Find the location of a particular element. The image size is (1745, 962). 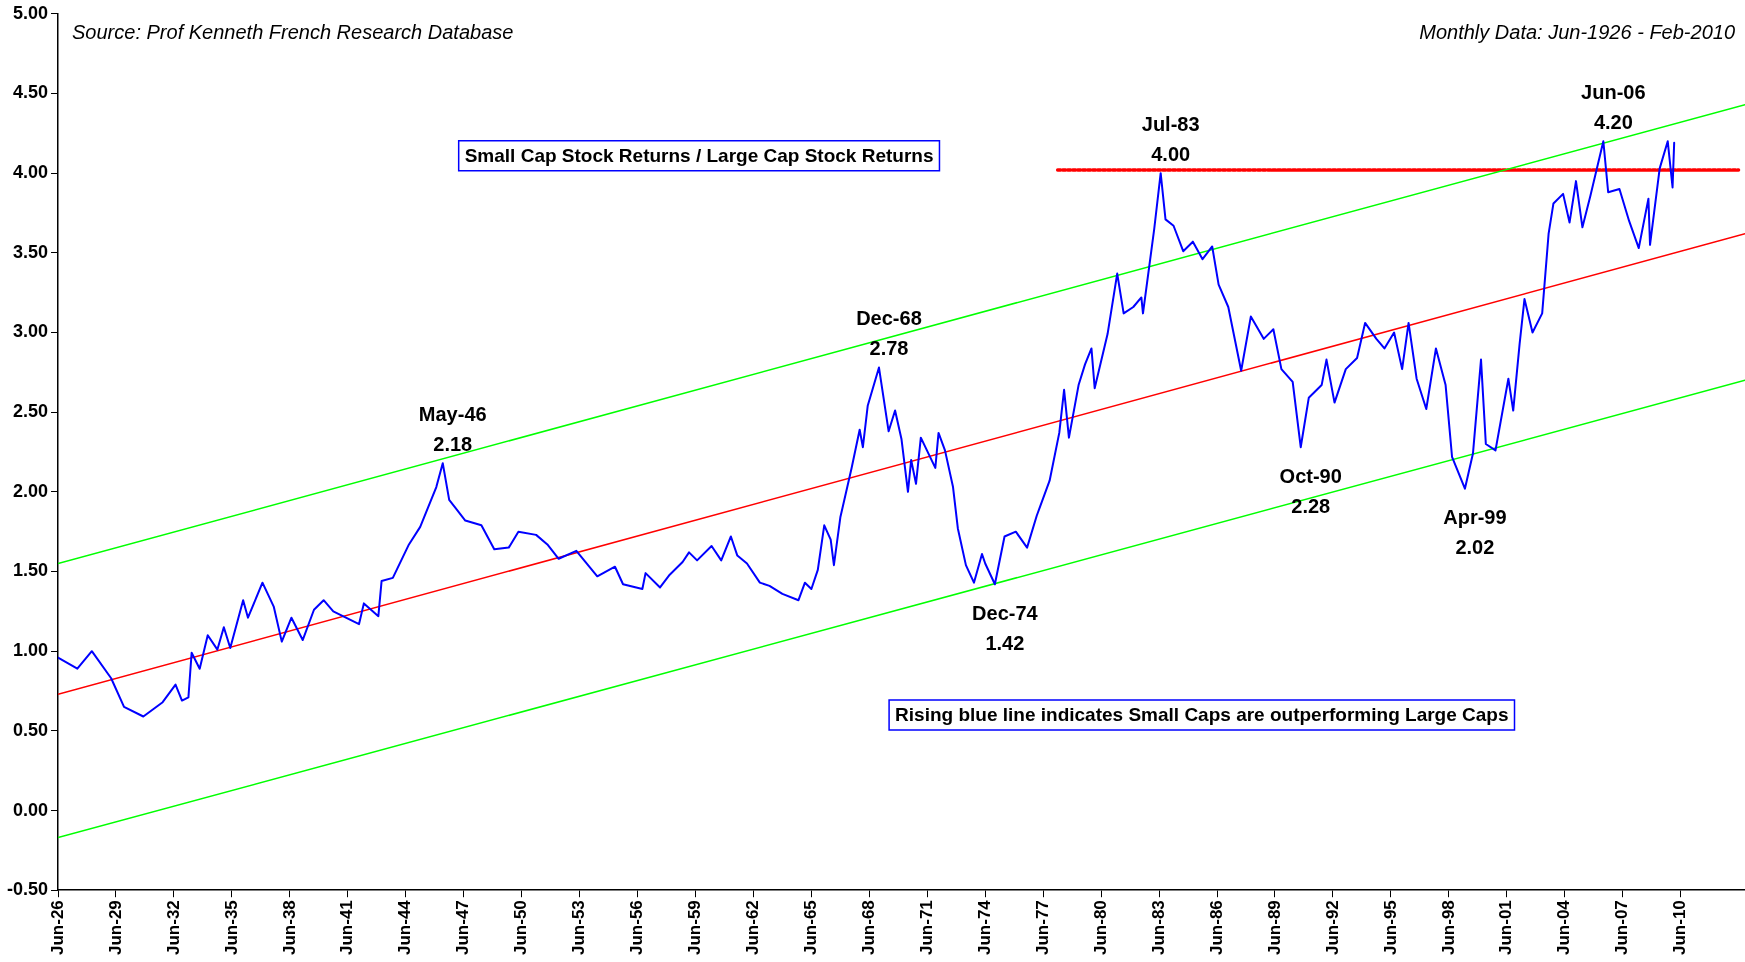

x-tick-label: Jun-10 is located at coordinates (1680, 927).